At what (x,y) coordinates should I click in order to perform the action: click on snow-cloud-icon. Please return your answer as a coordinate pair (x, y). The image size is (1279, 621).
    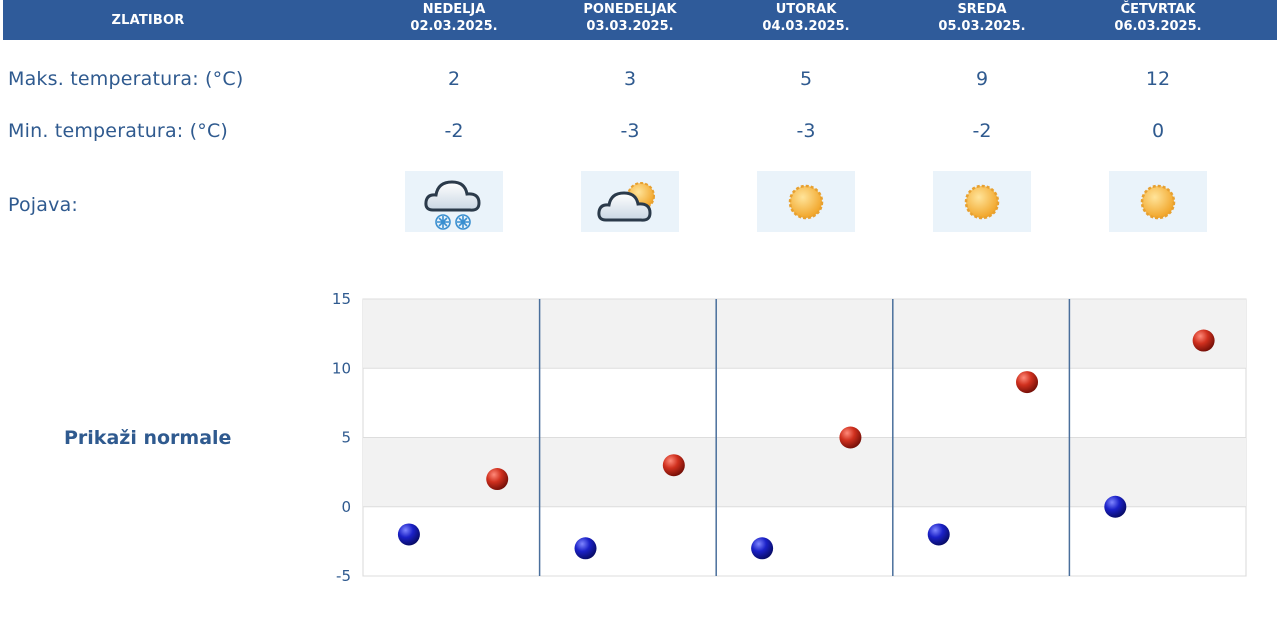
    Looking at the image, I should click on (452, 204).